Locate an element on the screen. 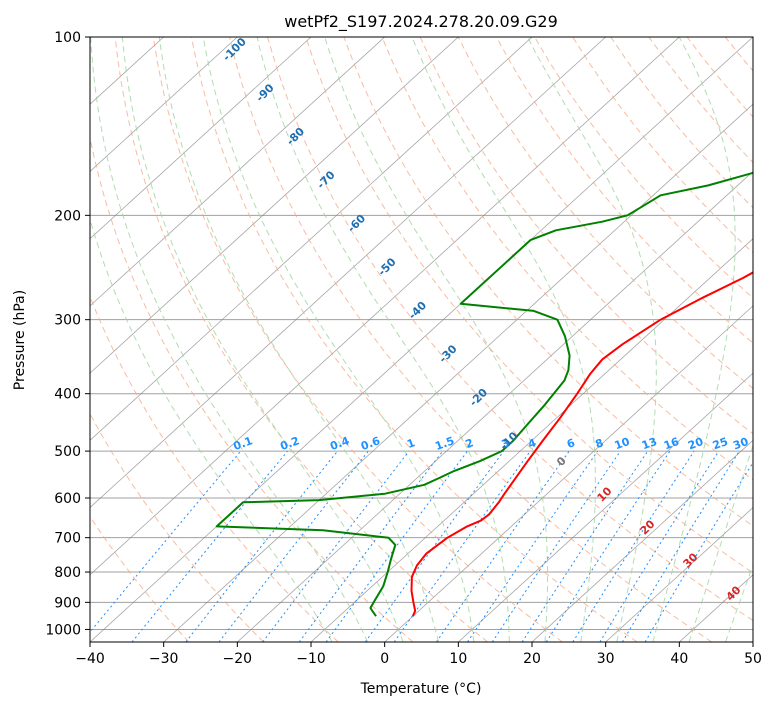 The height and width of the screenshot is (708, 775). mixing-ratio-label: 16 is located at coordinates (671, 444).